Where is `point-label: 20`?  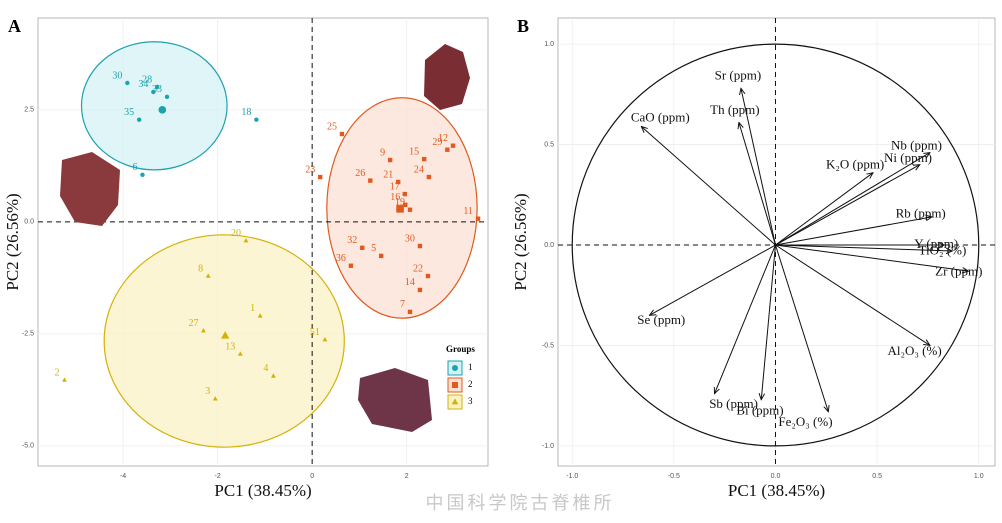 point-label: 20 is located at coordinates (236, 233).